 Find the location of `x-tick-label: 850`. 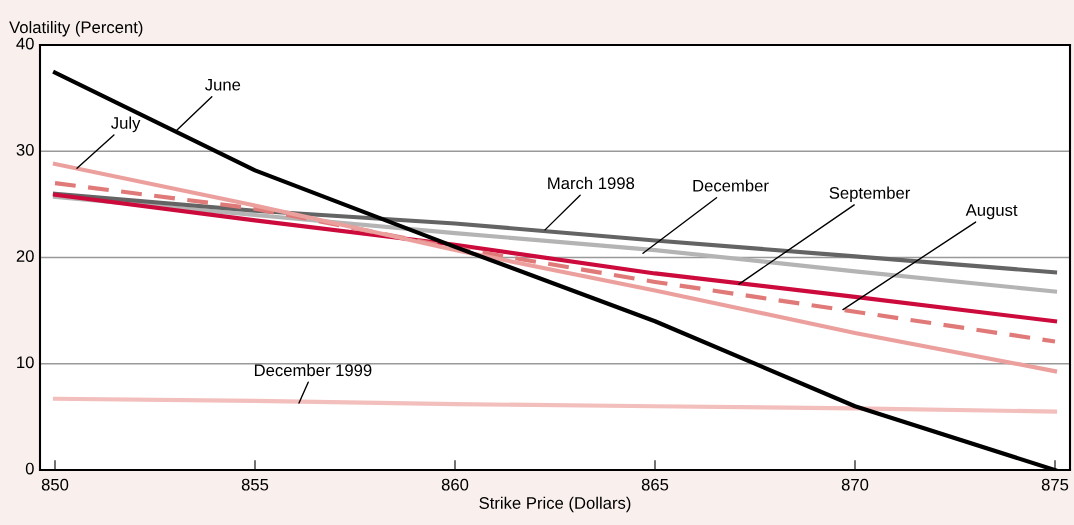

x-tick-label: 850 is located at coordinates (55, 484).